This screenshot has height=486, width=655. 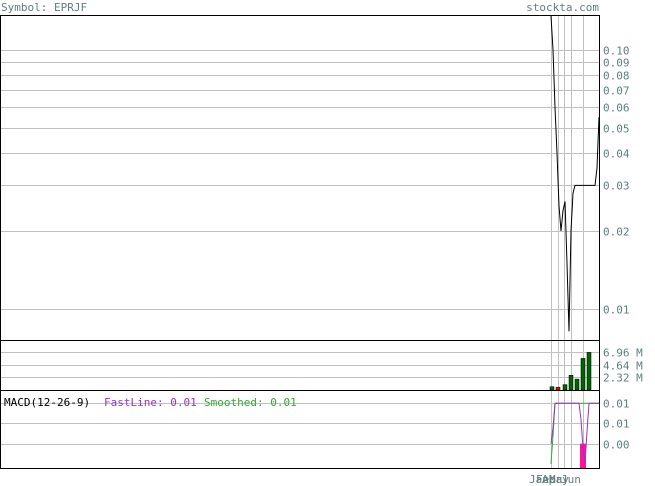 What do you see at coordinates (559, 479) in the screenshot?
I see `x-tick-label-3: May` at bounding box center [559, 479].